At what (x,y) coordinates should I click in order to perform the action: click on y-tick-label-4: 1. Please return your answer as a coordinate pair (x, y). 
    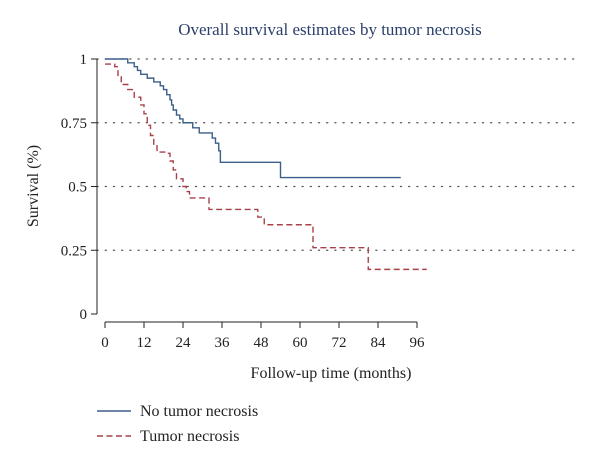
    Looking at the image, I should click on (84, 60).